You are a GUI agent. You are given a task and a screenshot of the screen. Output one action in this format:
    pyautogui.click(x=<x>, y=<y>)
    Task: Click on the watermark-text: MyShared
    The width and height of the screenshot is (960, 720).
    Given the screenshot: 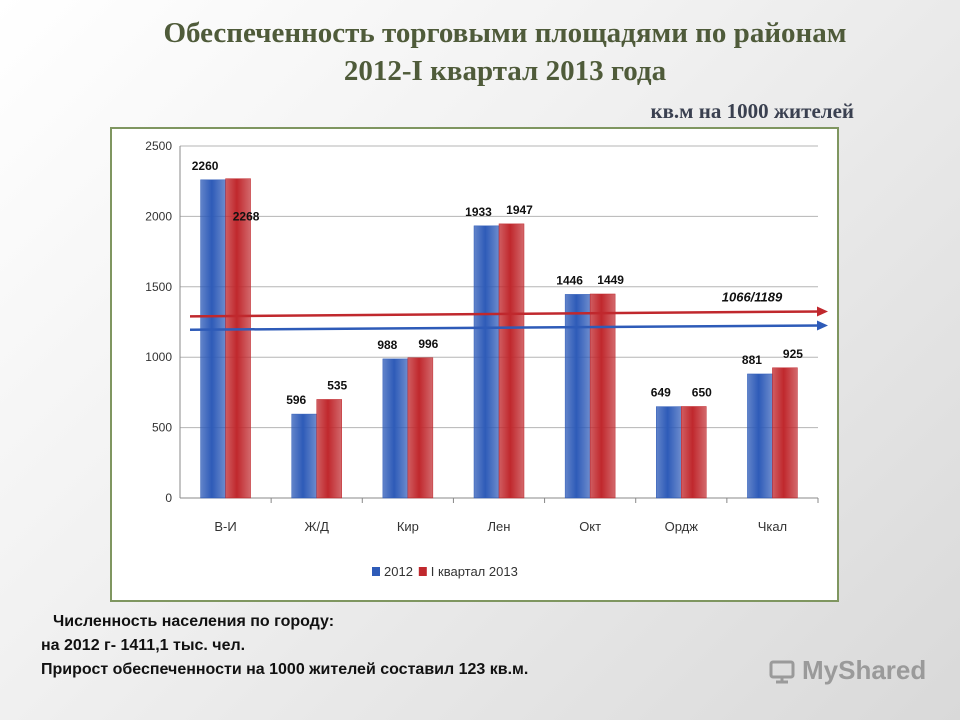 What is the action you would take?
    pyautogui.click(x=864, y=670)
    